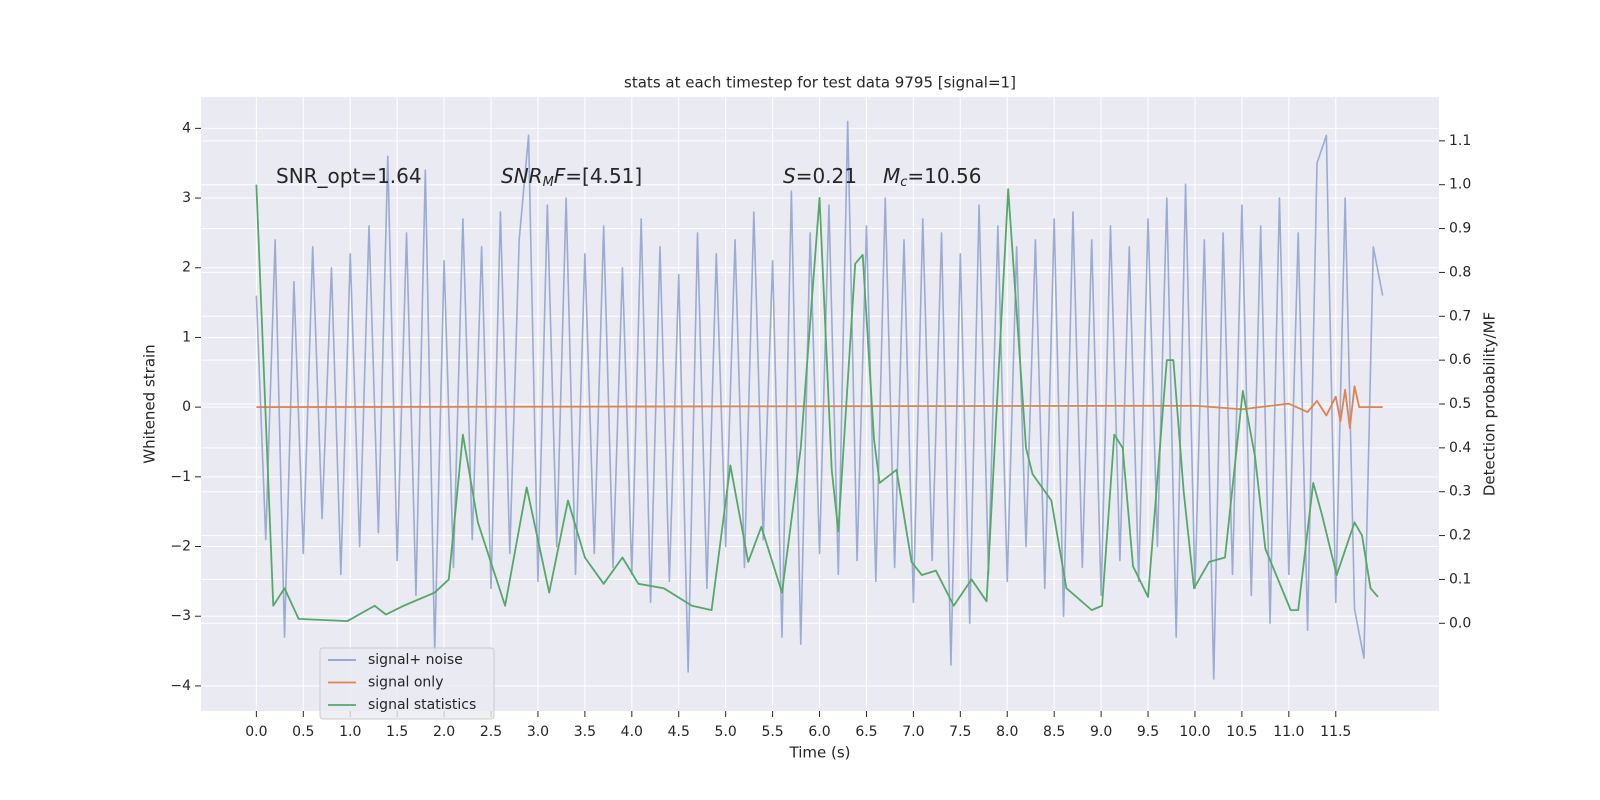  I want to click on x-tick-label: 0.0, so click(256, 732).